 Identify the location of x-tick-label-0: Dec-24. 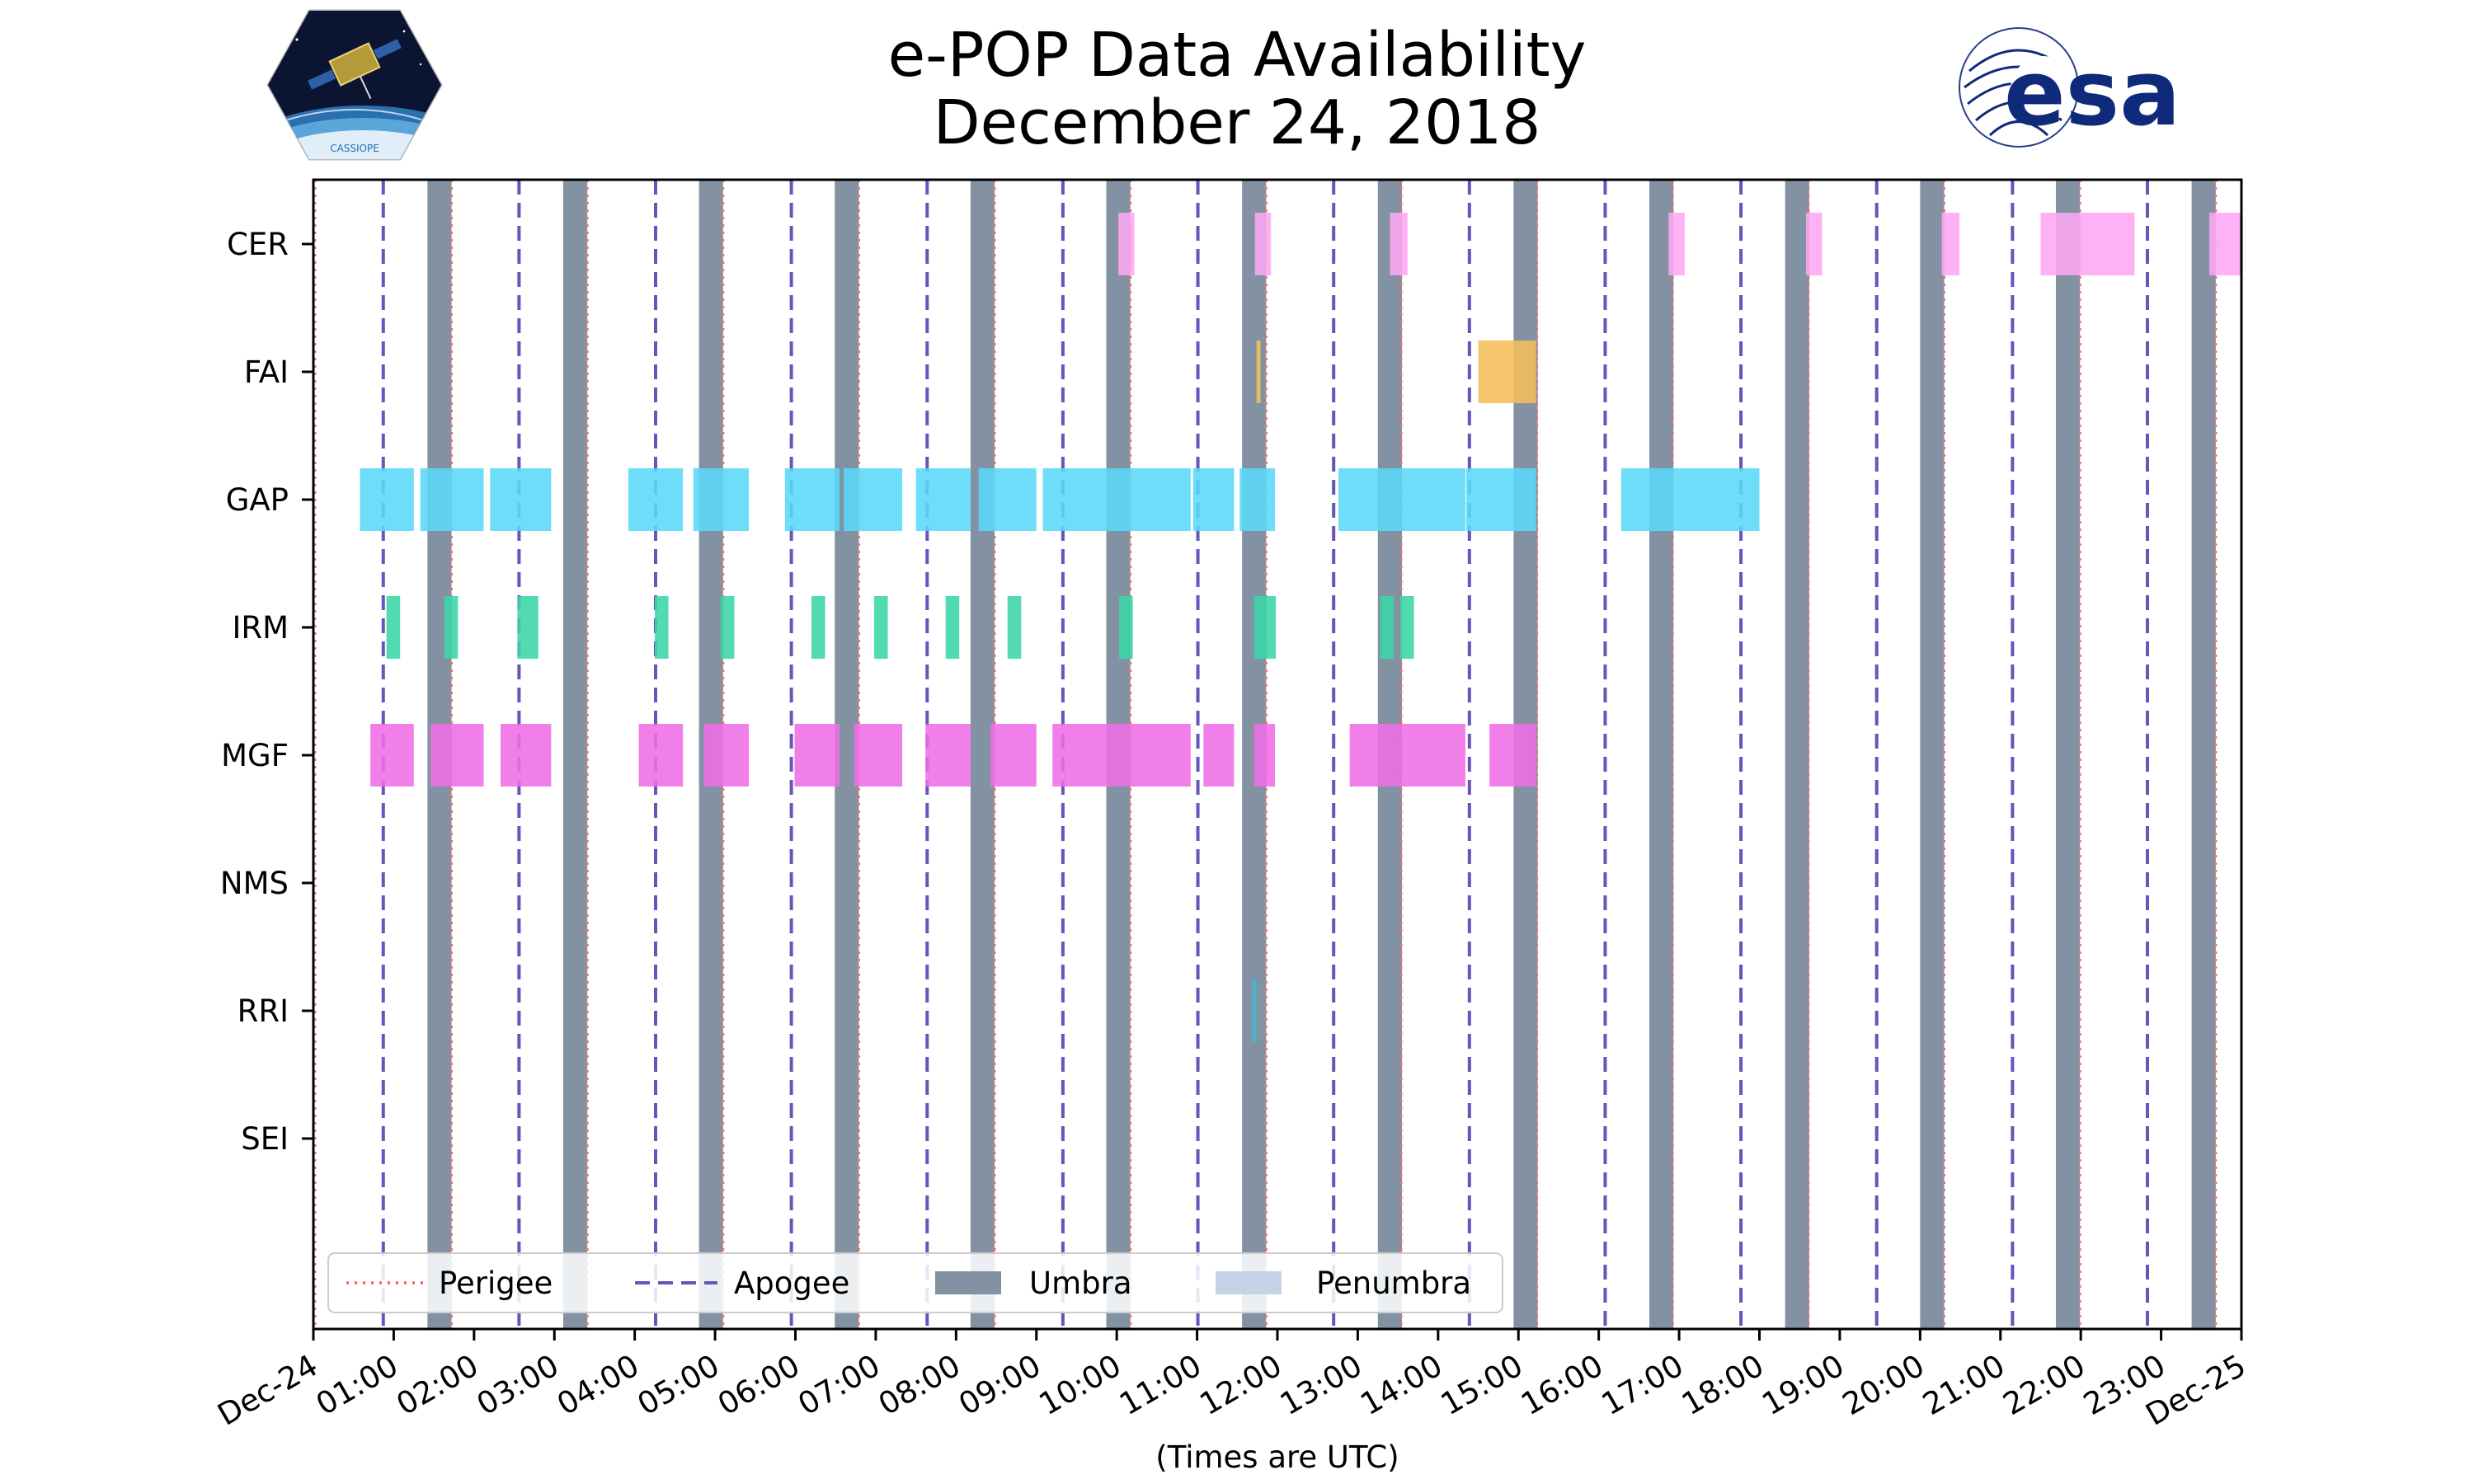
(268, 1390).